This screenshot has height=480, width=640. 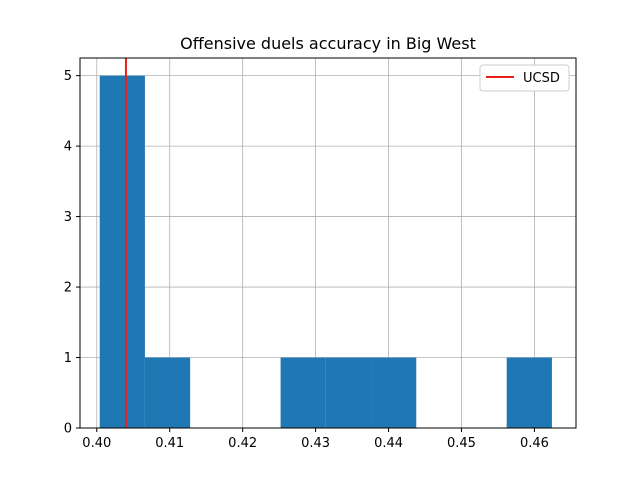 I want to click on y-tick-label-0: 0, so click(x=68, y=429).